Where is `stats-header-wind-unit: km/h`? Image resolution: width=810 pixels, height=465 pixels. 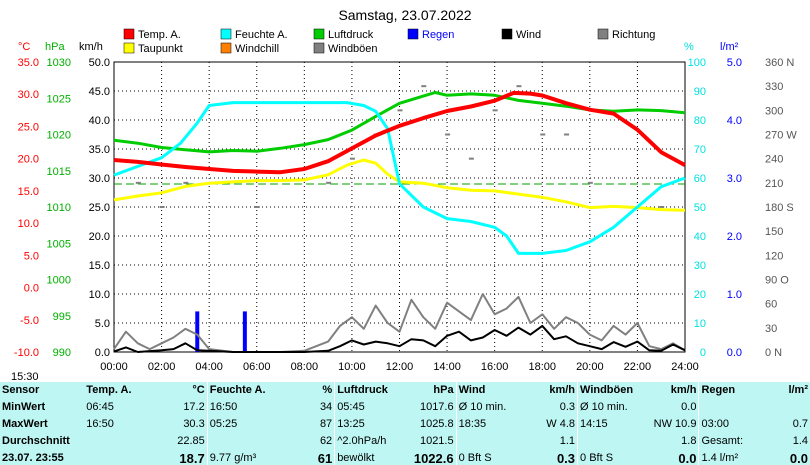 stats-header-wind-unit: km/h is located at coordinates (550, 390).